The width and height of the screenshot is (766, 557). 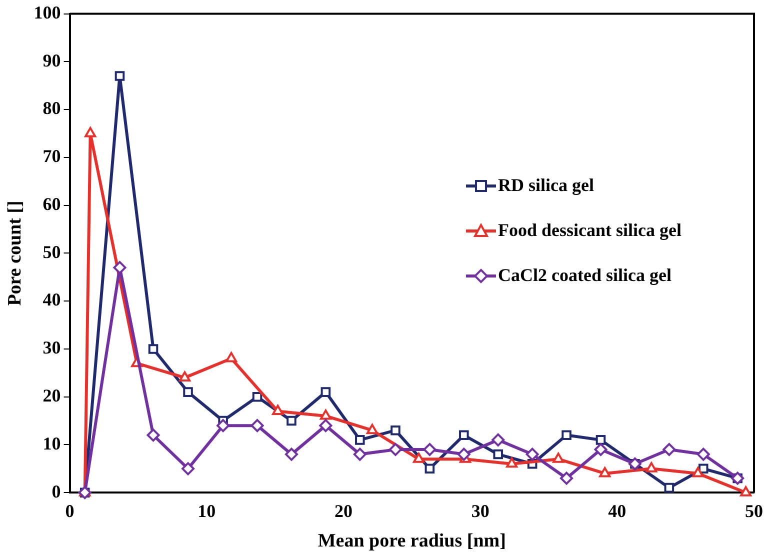 What do you see at coordinates (546, 185) in the screenshot?
I see `legend-label: RD silica gel` at bounding box center [546, 185].